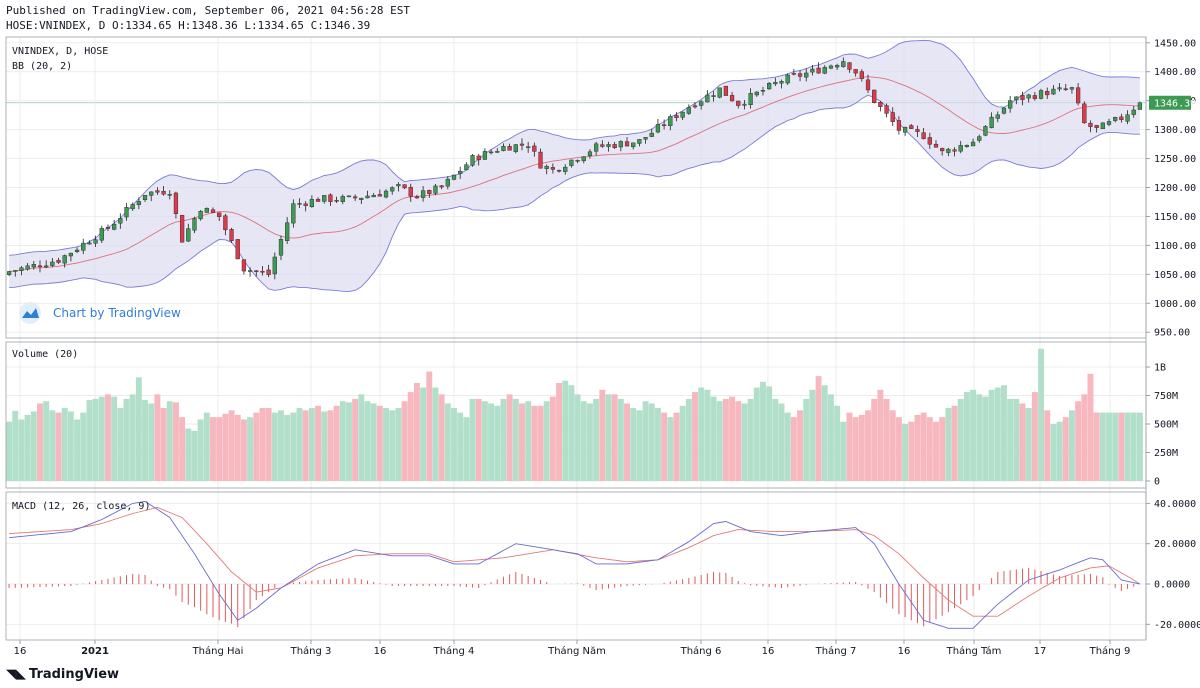  What do you see at coordinates (45, 354) in the screenshot?
I see `volume-label: Volume (20)` at bounding box center [45, 354].